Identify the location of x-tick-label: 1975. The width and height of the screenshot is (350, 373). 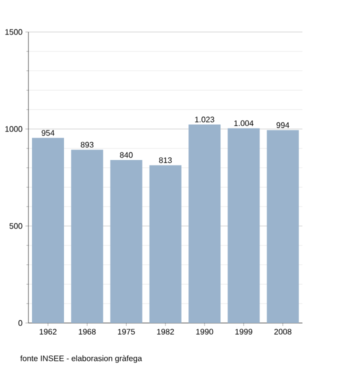
(126, 331).